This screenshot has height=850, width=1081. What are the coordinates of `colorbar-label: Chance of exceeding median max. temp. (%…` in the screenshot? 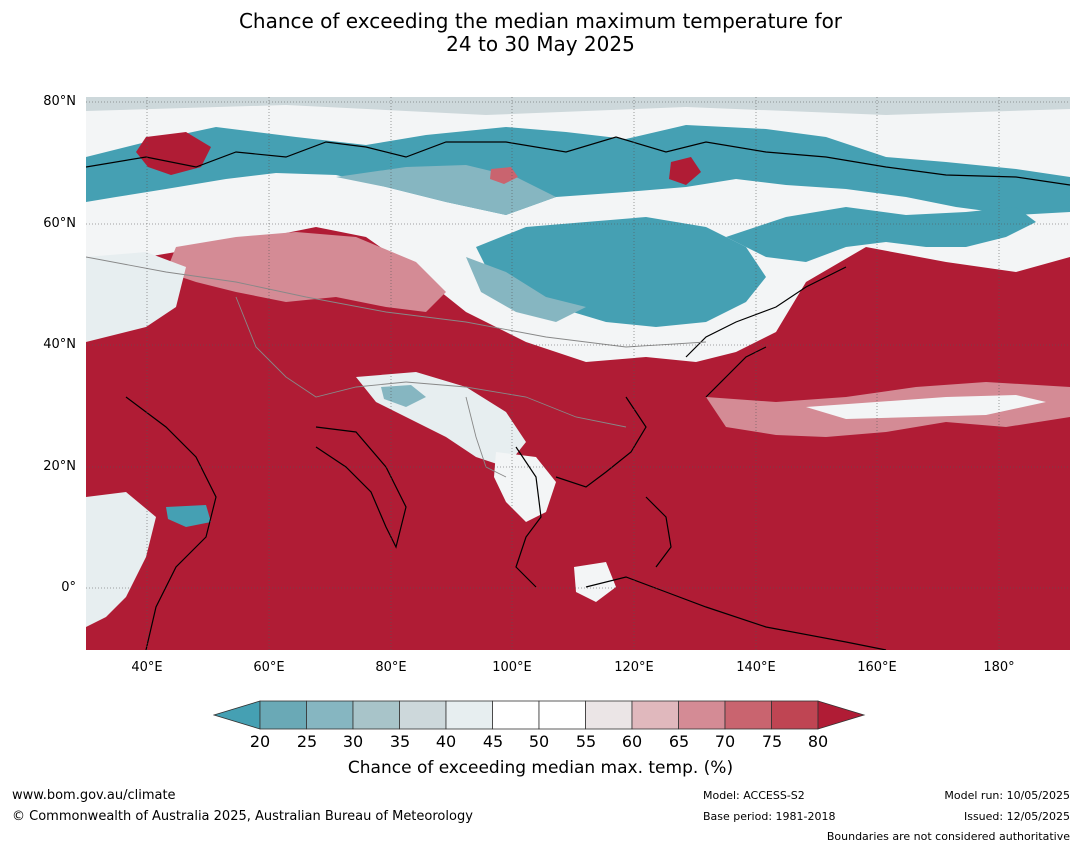 It's located at (540, 768).